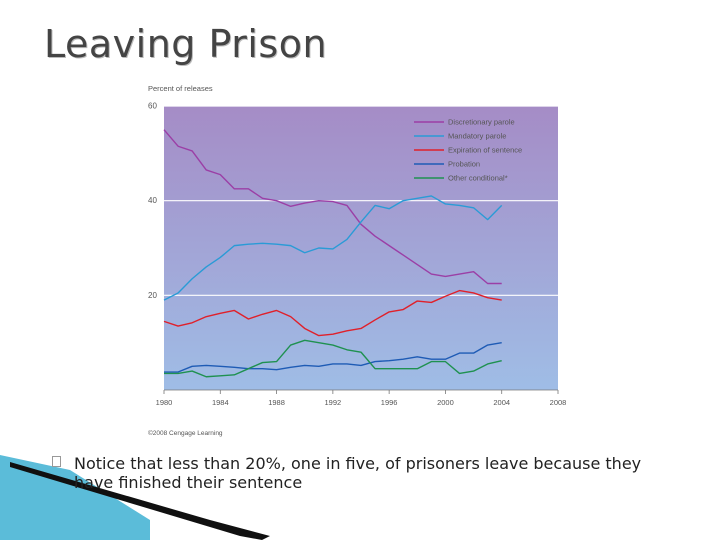 The image size is (720, 540). Describe the element at coordinates (164, 402) in the screenshot. I see `x-tick-label-1980: 1980` at that location.